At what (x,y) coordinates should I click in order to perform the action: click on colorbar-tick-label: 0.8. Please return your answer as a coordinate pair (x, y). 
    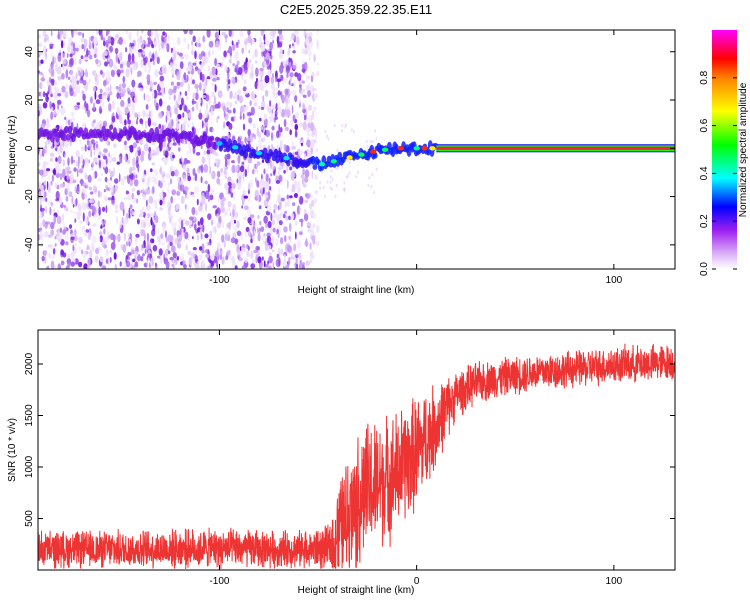
    Looking at the image, I should click on (704, 77).